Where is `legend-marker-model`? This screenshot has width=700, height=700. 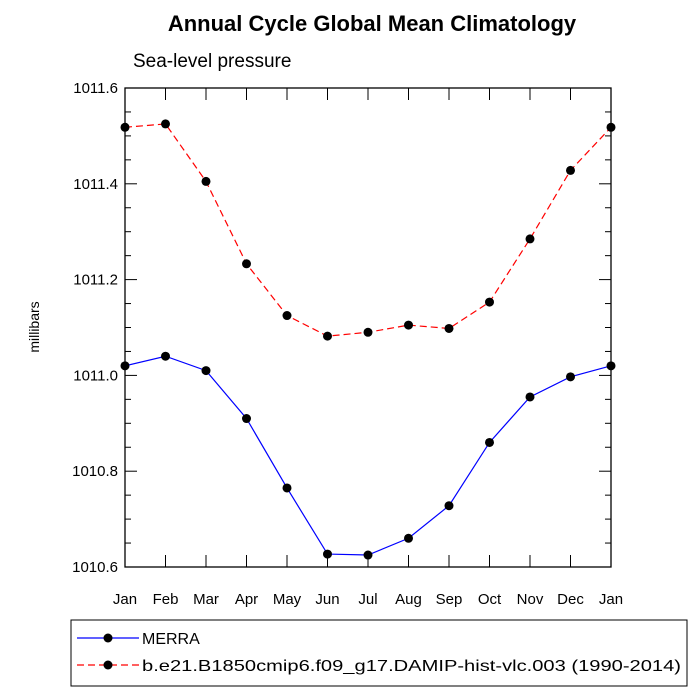 legend-marker-model is located at coordinates (108, 665).